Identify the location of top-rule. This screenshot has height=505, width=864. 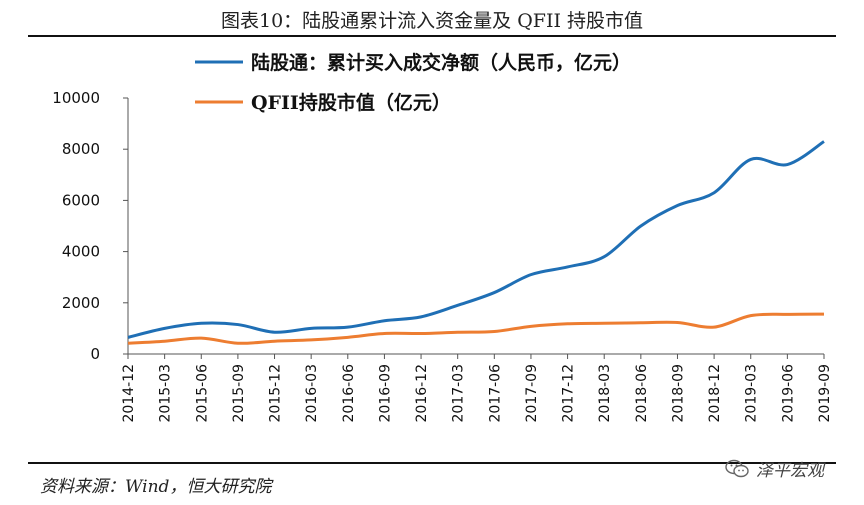
(432, 36).